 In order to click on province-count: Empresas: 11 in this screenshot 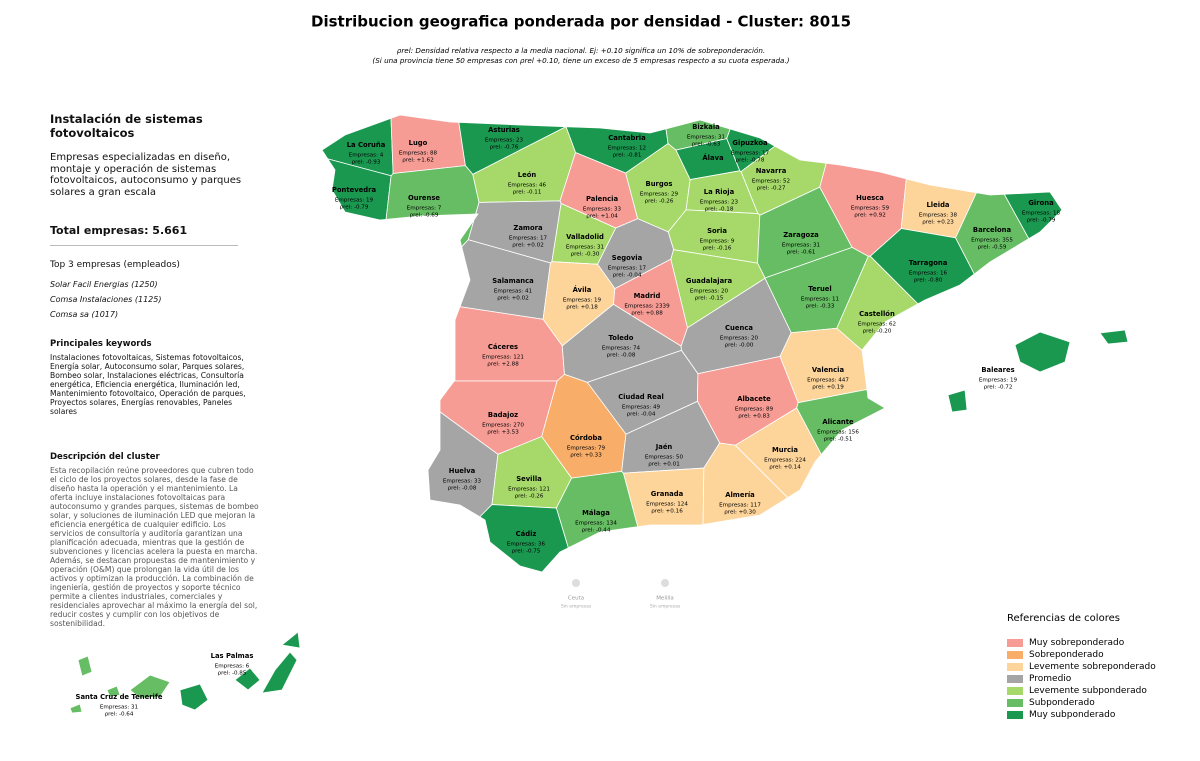, I will do `click(820, 300)`.